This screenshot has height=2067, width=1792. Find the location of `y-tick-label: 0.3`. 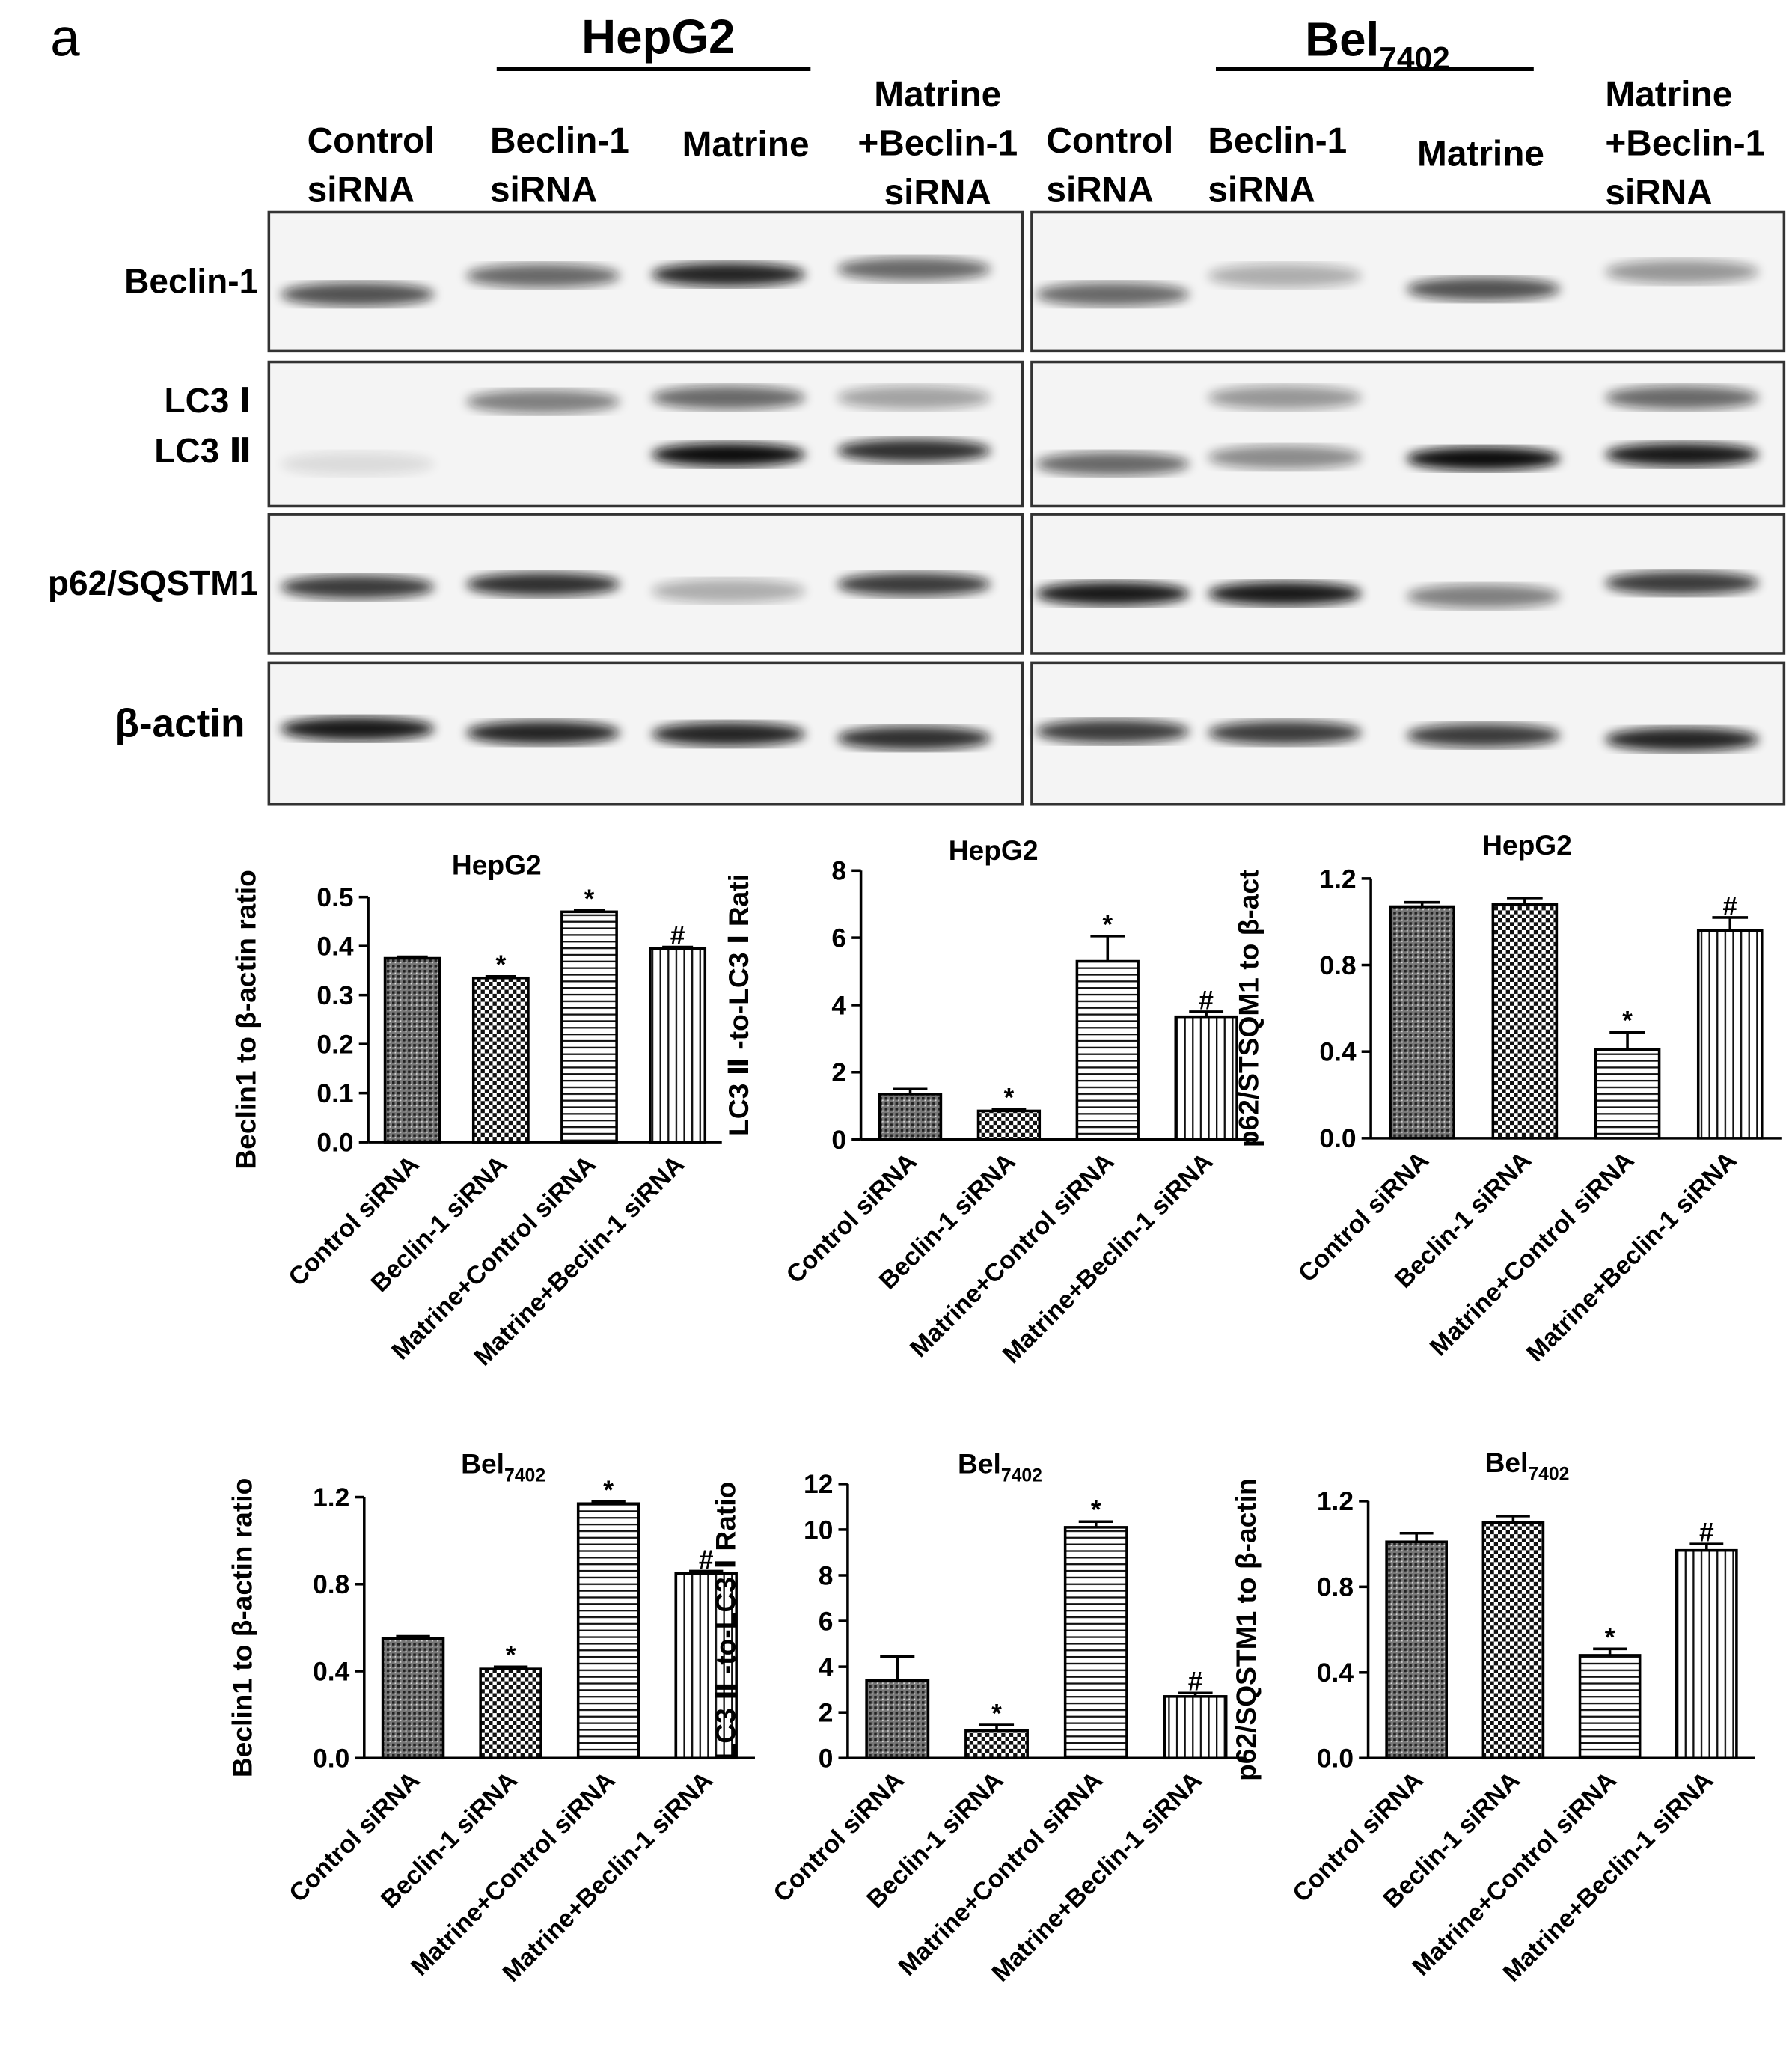

y-tick-label: 0.3 is located at coordinates (335, 995).